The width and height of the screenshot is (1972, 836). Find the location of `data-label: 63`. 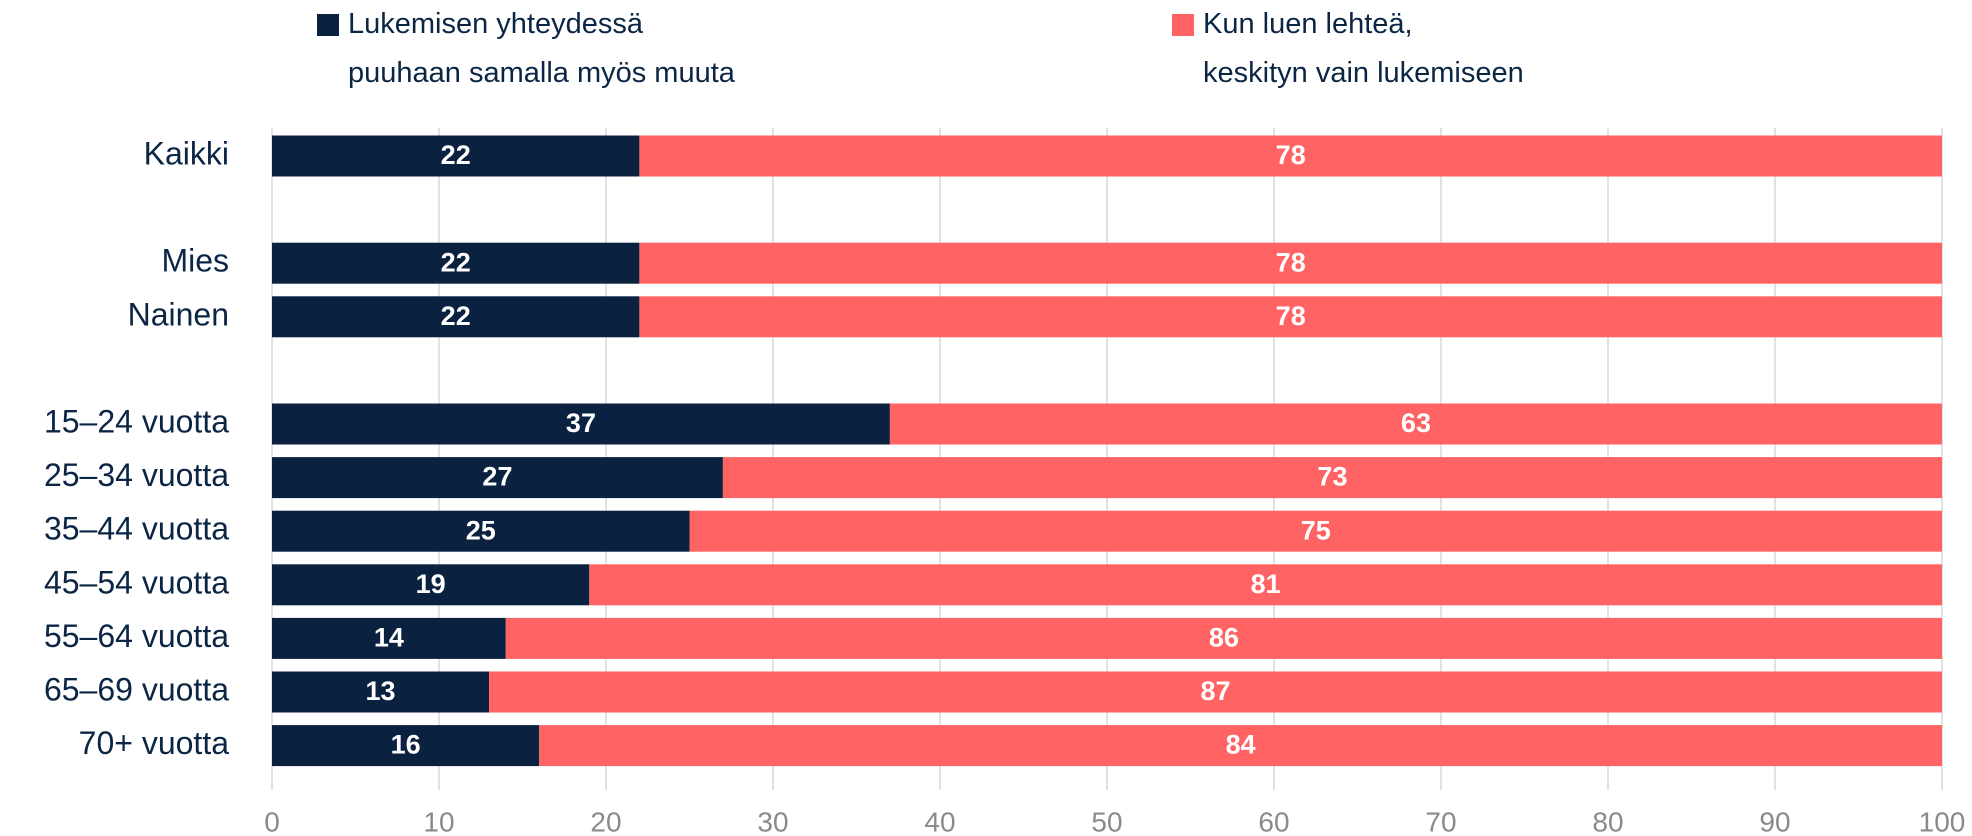

data-label: 63 is located at coordinates (1416, 423).